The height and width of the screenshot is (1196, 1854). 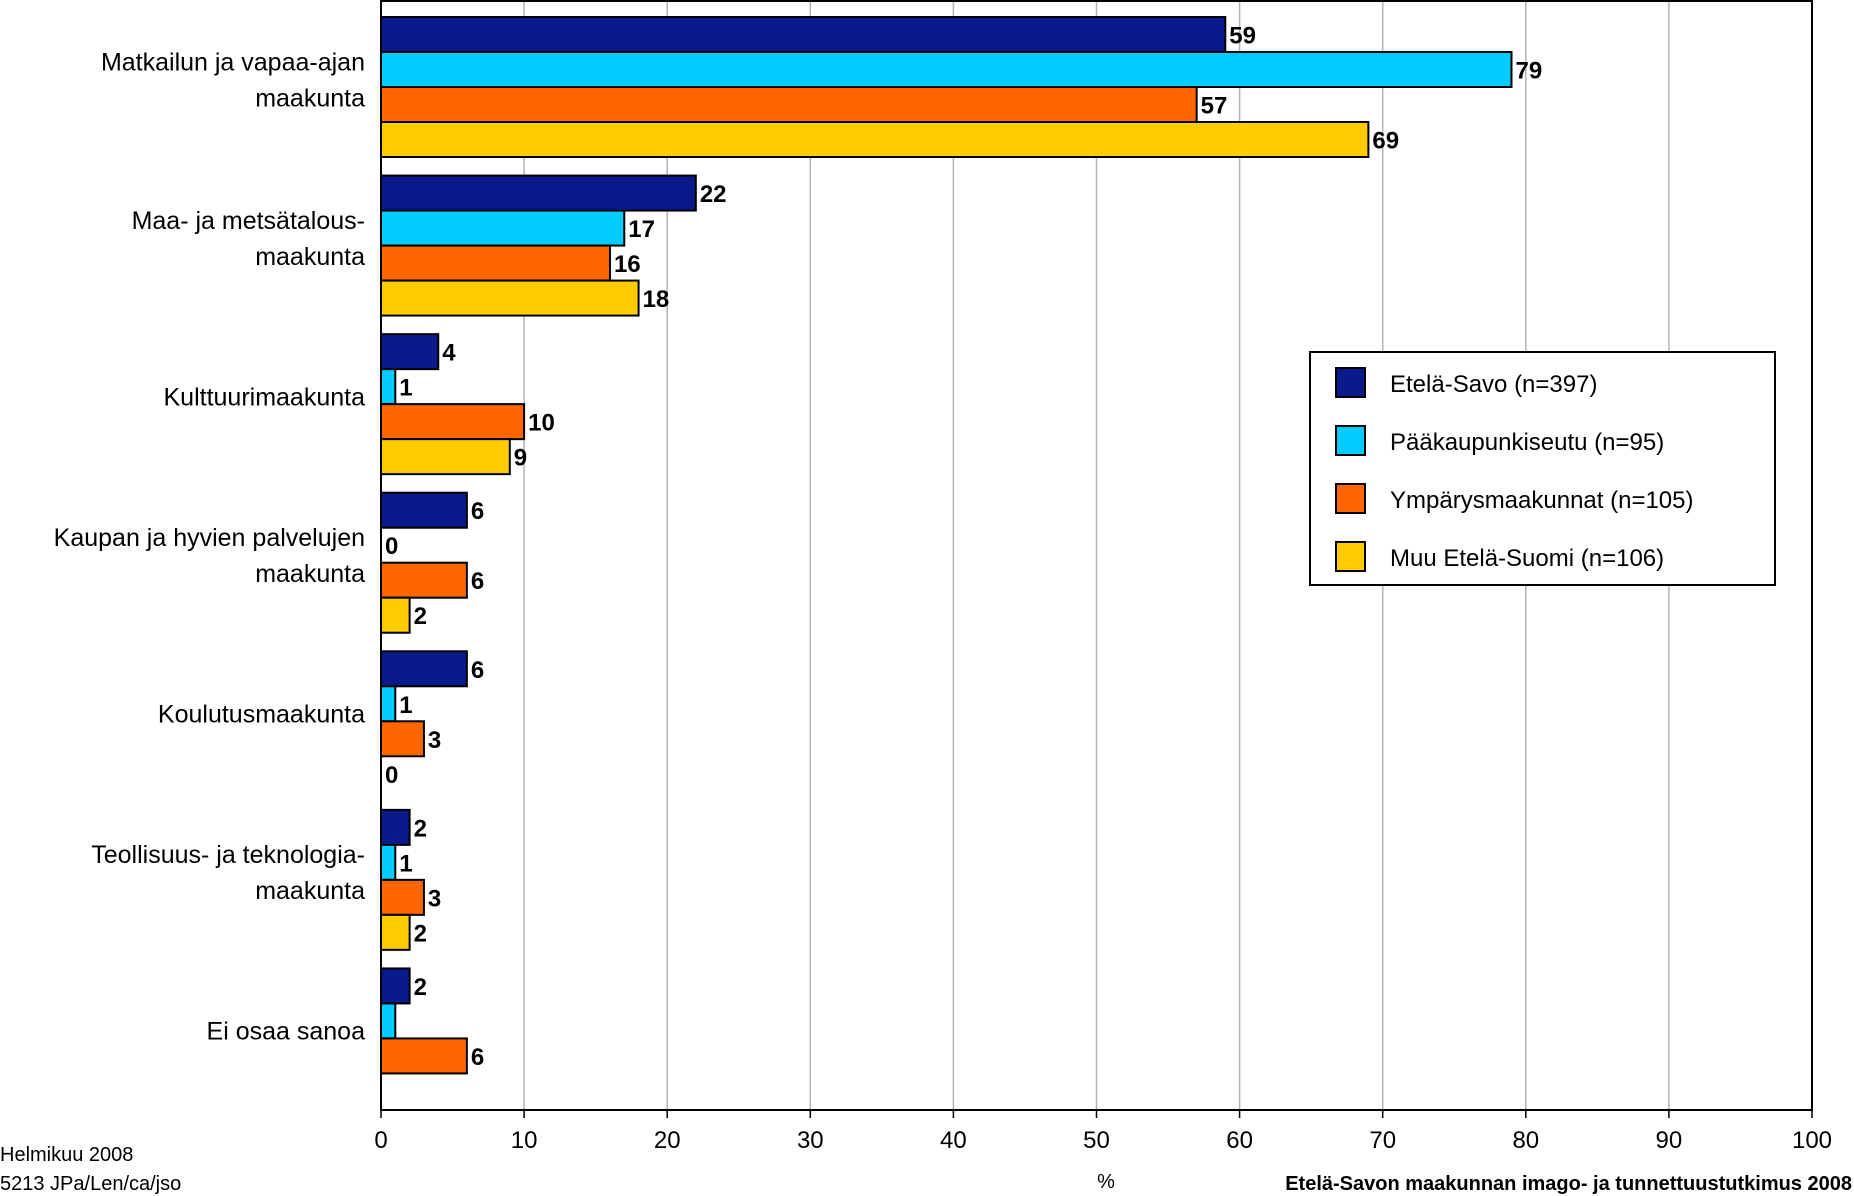 I want to click on value-label: 69, so click(x=1385, y=141).